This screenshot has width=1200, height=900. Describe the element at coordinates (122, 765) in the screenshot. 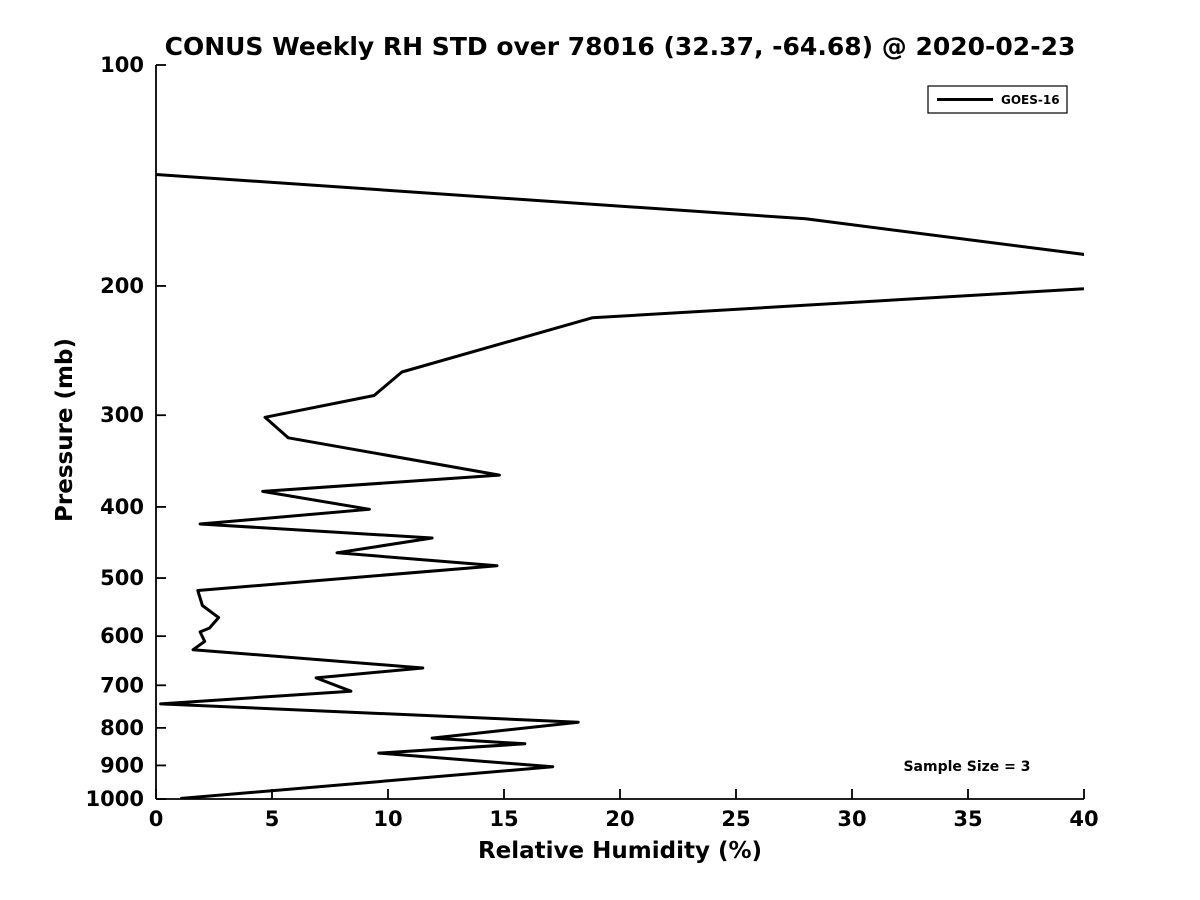

I see `y-tick-label: 900` at that location.